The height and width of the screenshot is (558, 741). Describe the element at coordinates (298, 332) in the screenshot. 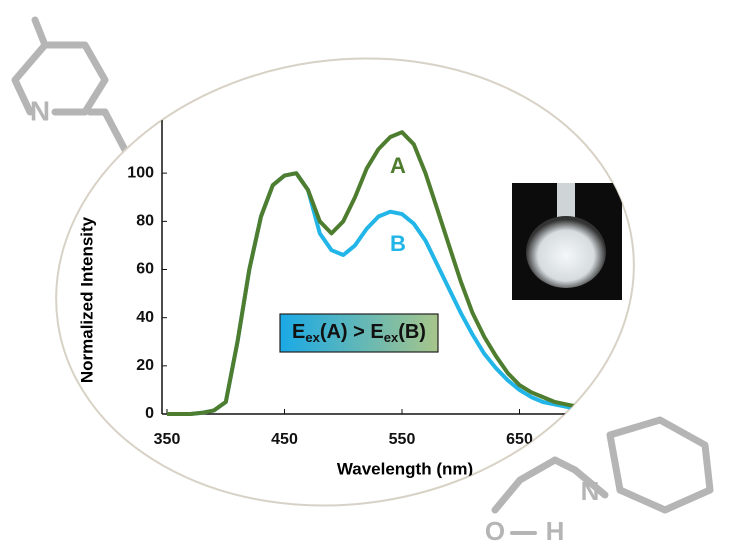

I see `annotation-text: E` at that location.